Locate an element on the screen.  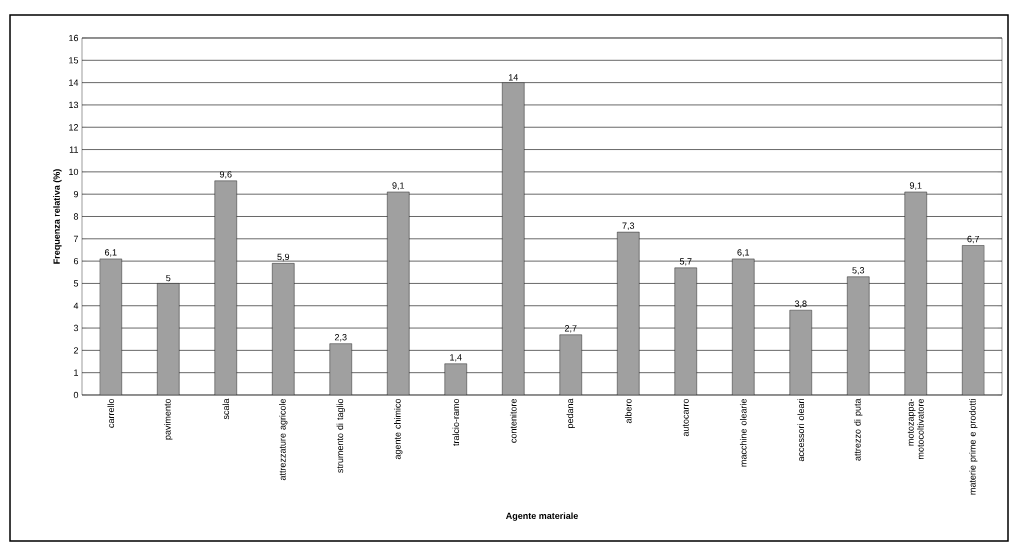
y-tick-label: 6 is located at coordinates (76, 261).